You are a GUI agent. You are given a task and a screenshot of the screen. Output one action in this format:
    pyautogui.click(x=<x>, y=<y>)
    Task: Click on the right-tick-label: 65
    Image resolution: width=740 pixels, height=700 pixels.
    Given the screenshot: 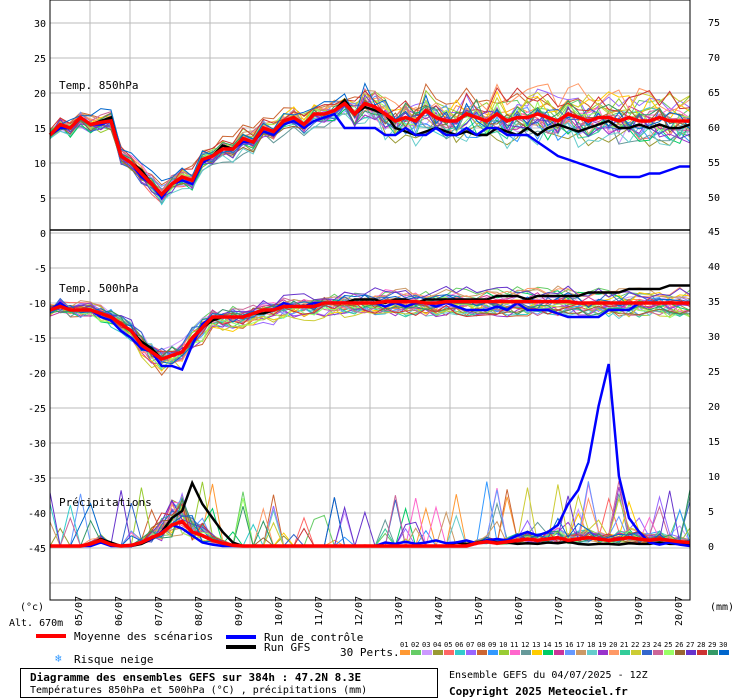 What is the action you would take?
    pyautogui.click(x=714, y=93)
    